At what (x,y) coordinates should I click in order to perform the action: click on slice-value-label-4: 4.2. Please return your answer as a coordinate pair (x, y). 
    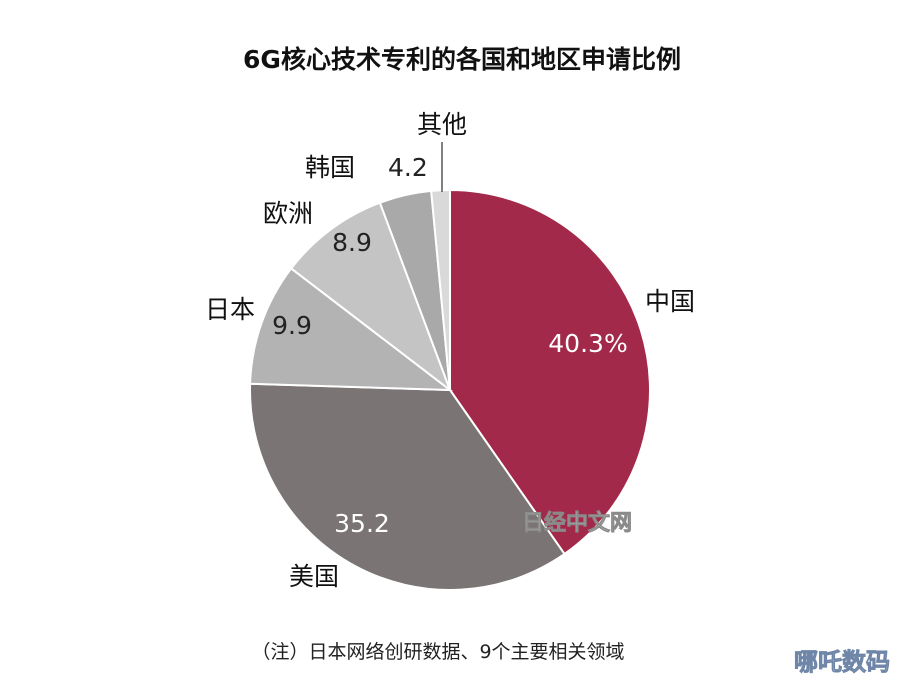
    Looking at the image, I should click on (408, 167).